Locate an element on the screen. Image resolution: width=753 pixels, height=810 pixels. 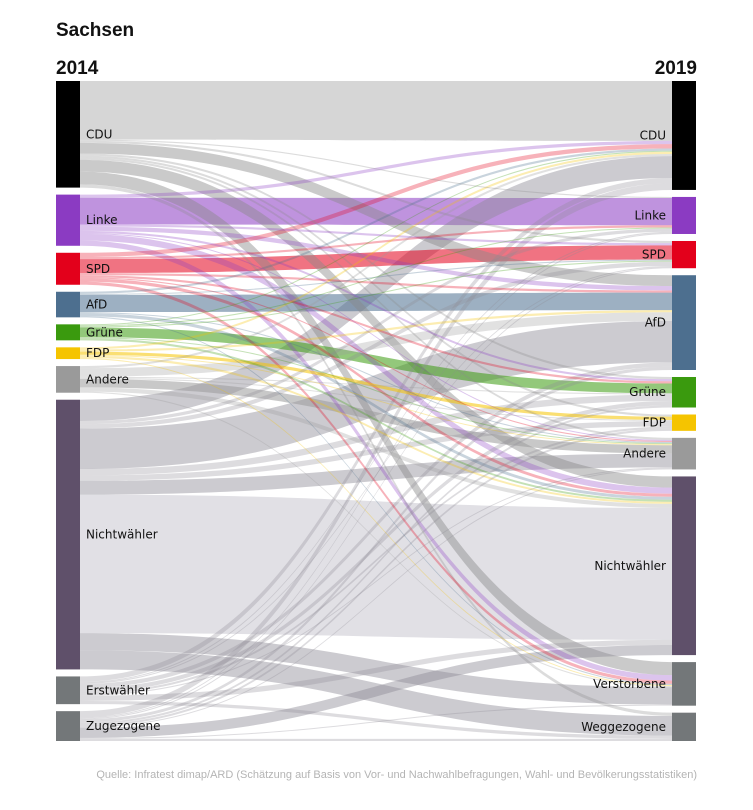
flow-nichtwaehler-to-andere is located at coordinates (376, 474).